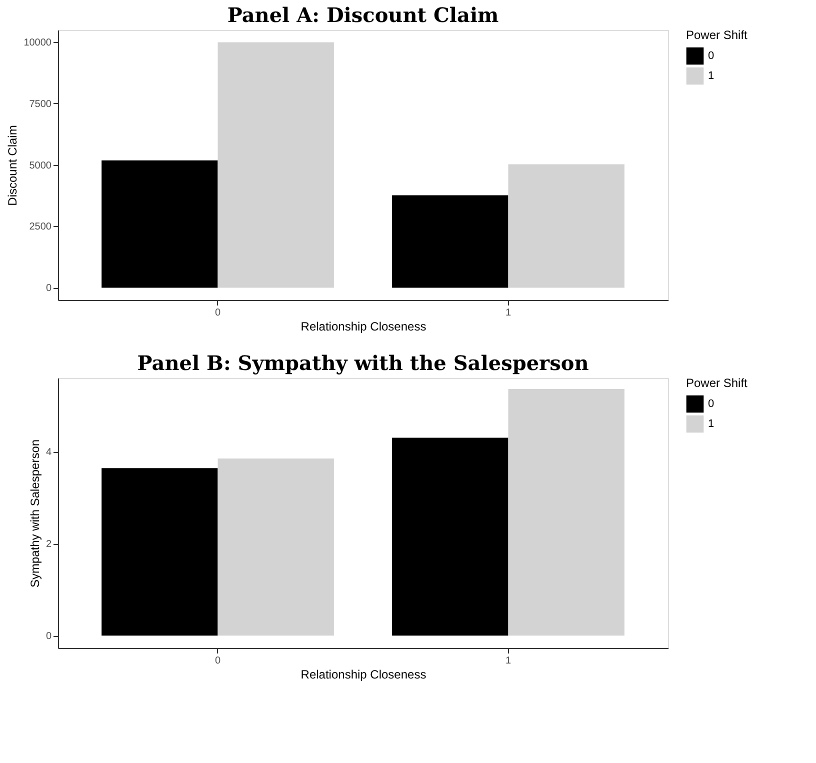 Image resolution: width=816 pixels, height=763 pixels. Describe the element at coordinates (40, 227) in the screenshot. I see `y-tick-label: 2500` at that location.